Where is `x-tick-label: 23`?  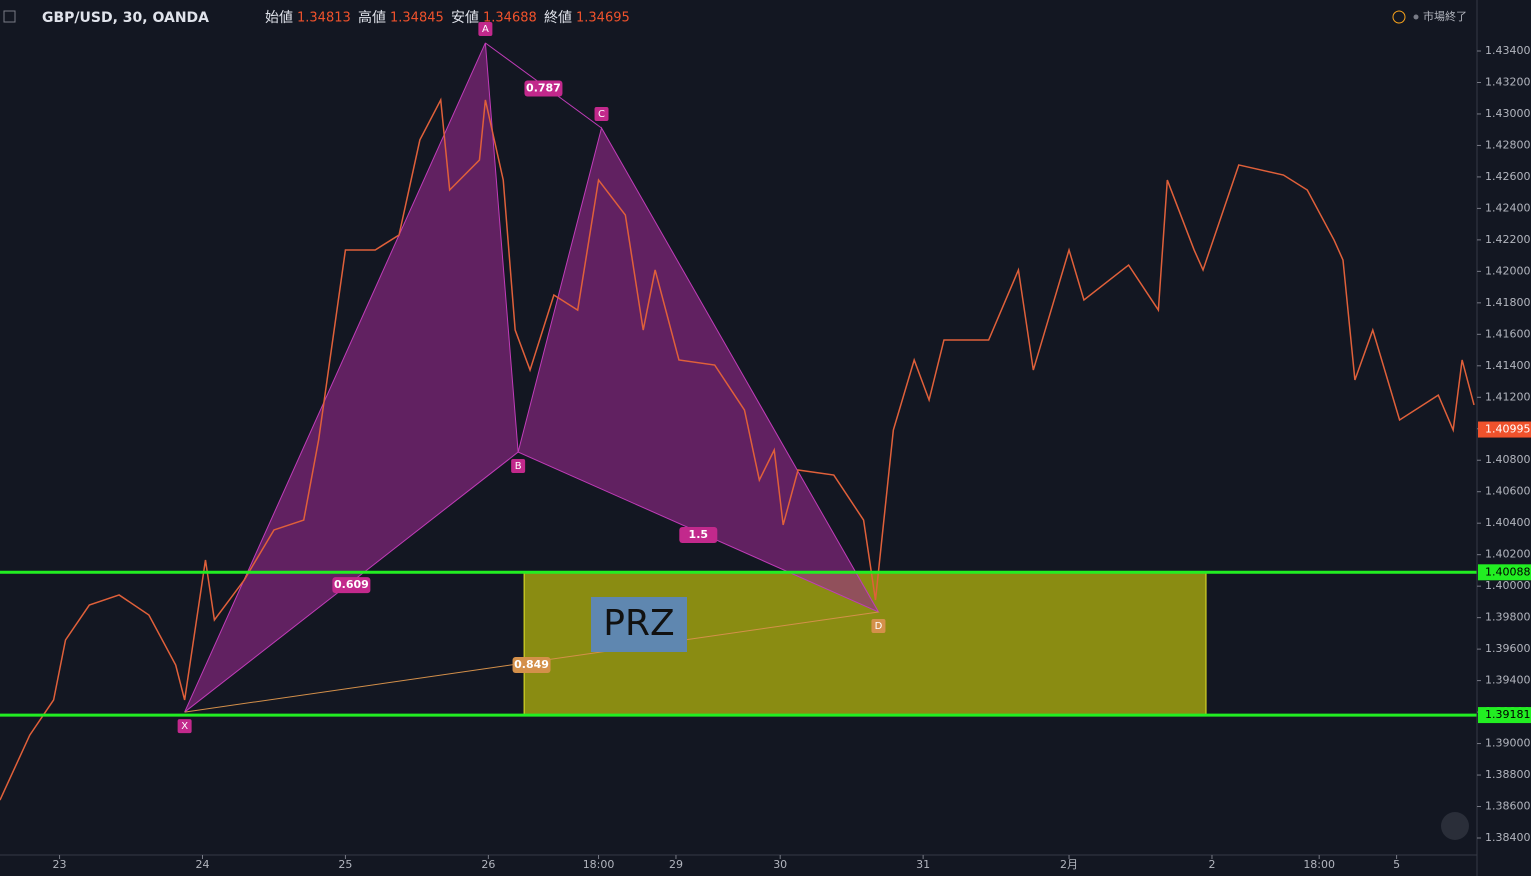
x-tick-label: 23 is located at coordinates (60, 864).